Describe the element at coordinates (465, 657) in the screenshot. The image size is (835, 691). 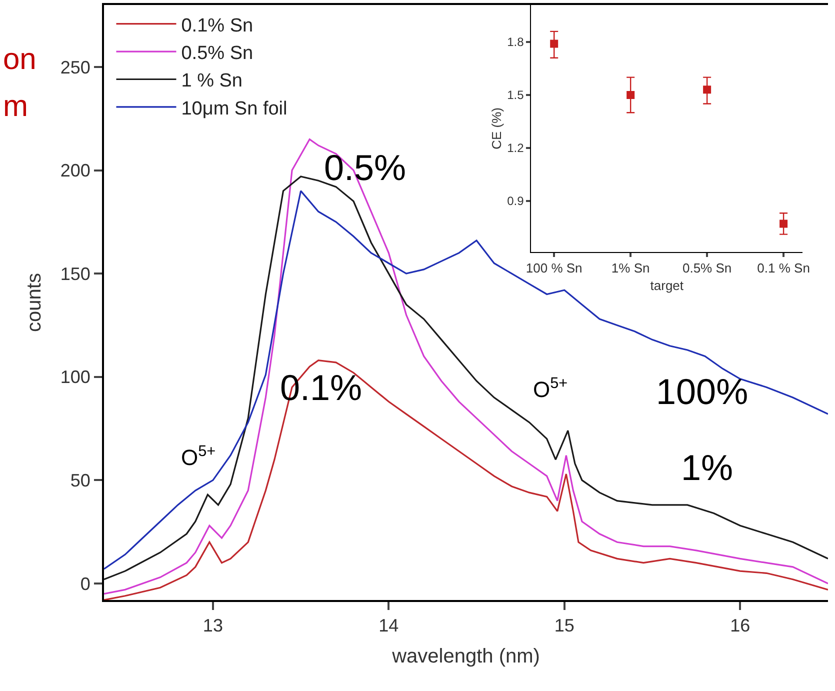
I see `x-axis-title: wavelength (nm)` at that location.